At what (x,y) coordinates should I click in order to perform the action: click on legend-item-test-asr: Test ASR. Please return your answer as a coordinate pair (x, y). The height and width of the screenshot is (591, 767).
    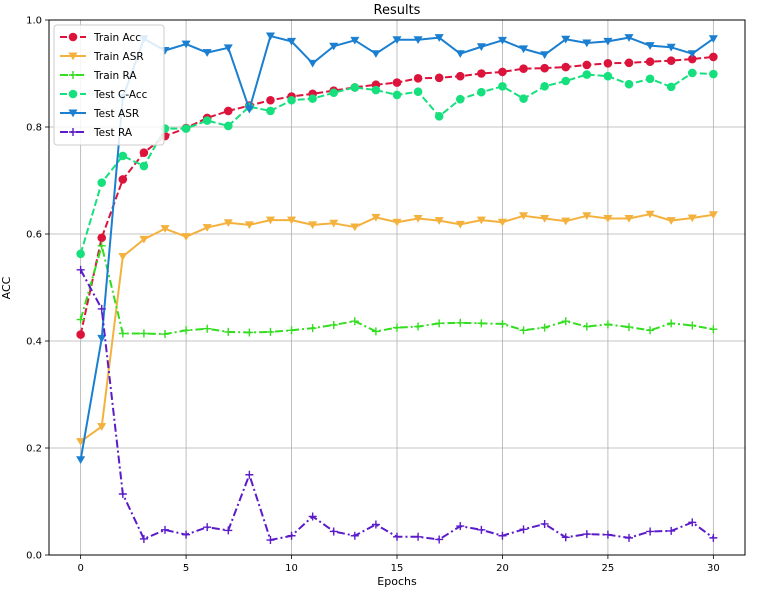
    Looking at the image, I should click on (99, 114).